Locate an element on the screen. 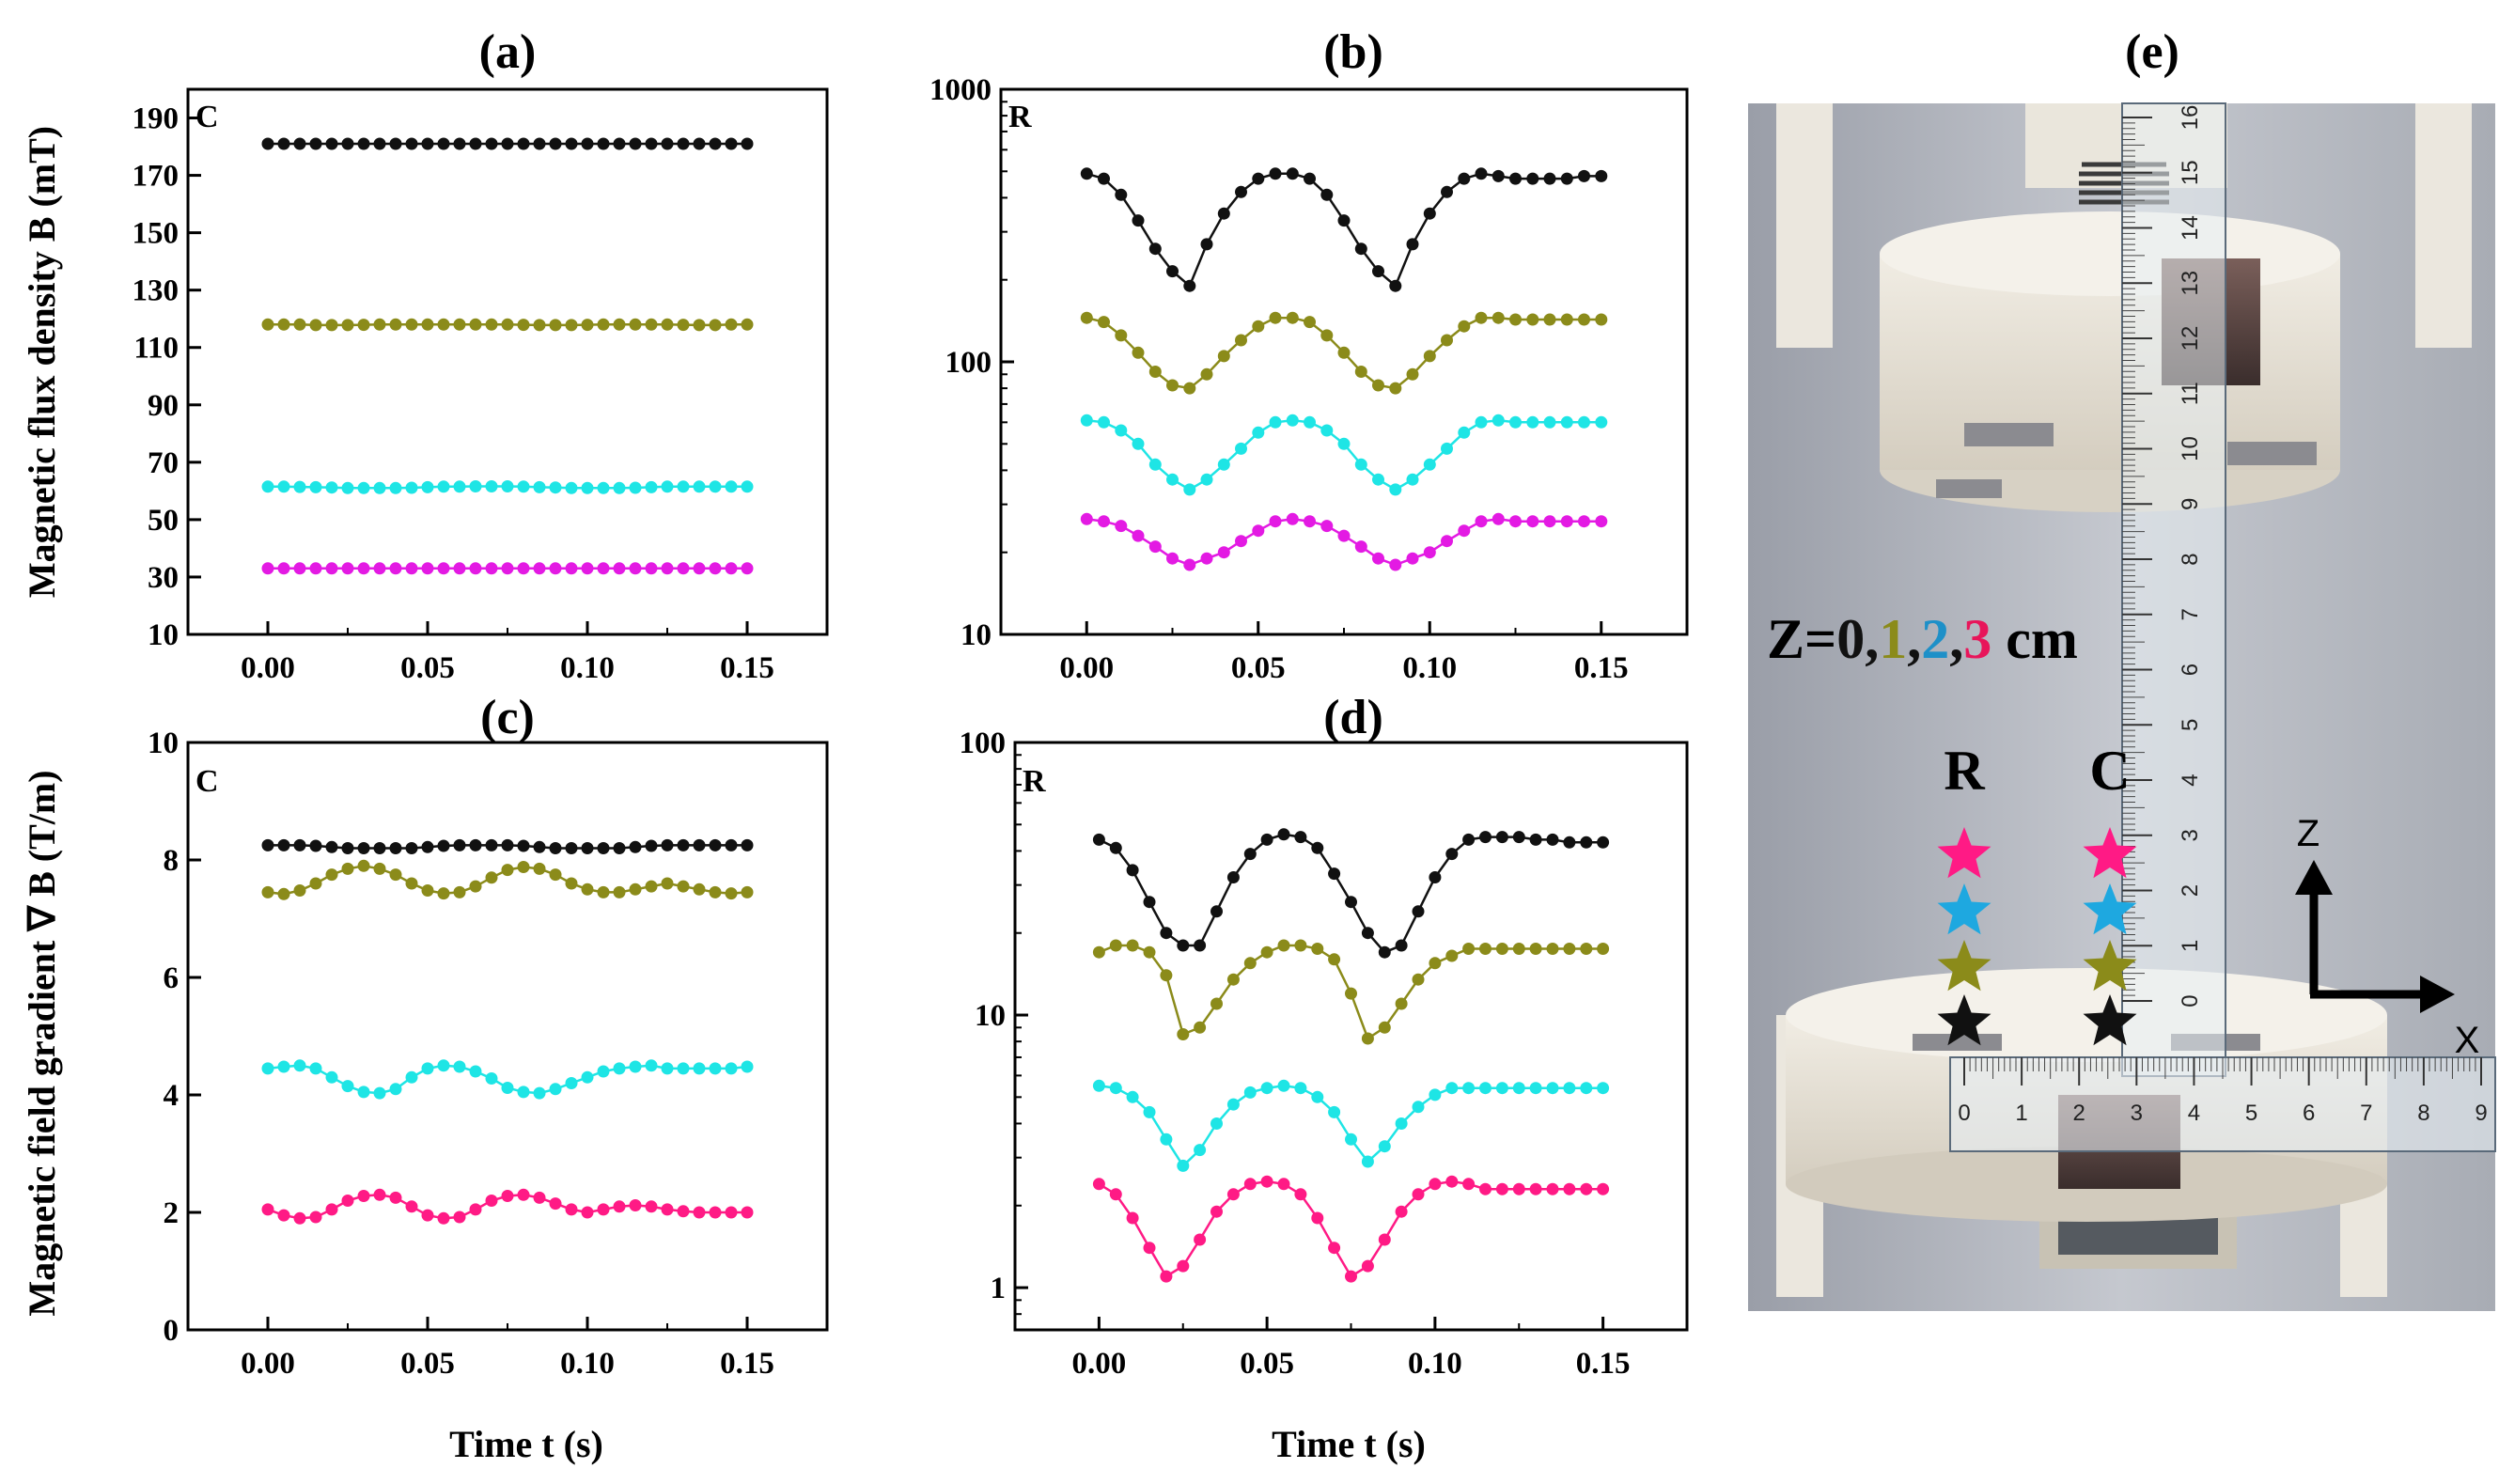  vruler-label: 10 is located at coordinates (2190, 448).